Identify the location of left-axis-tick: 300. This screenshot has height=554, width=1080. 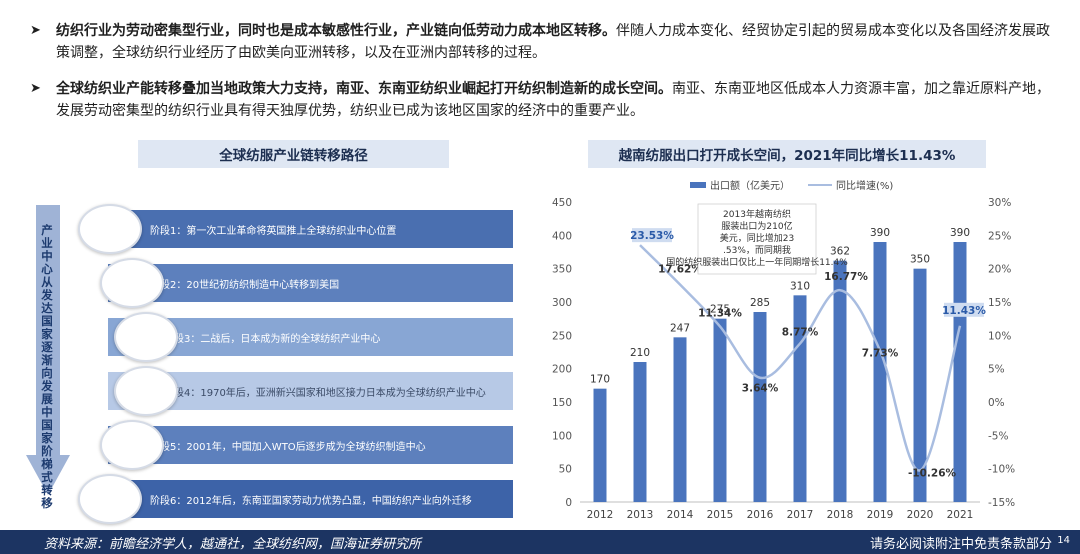
(562, 303).